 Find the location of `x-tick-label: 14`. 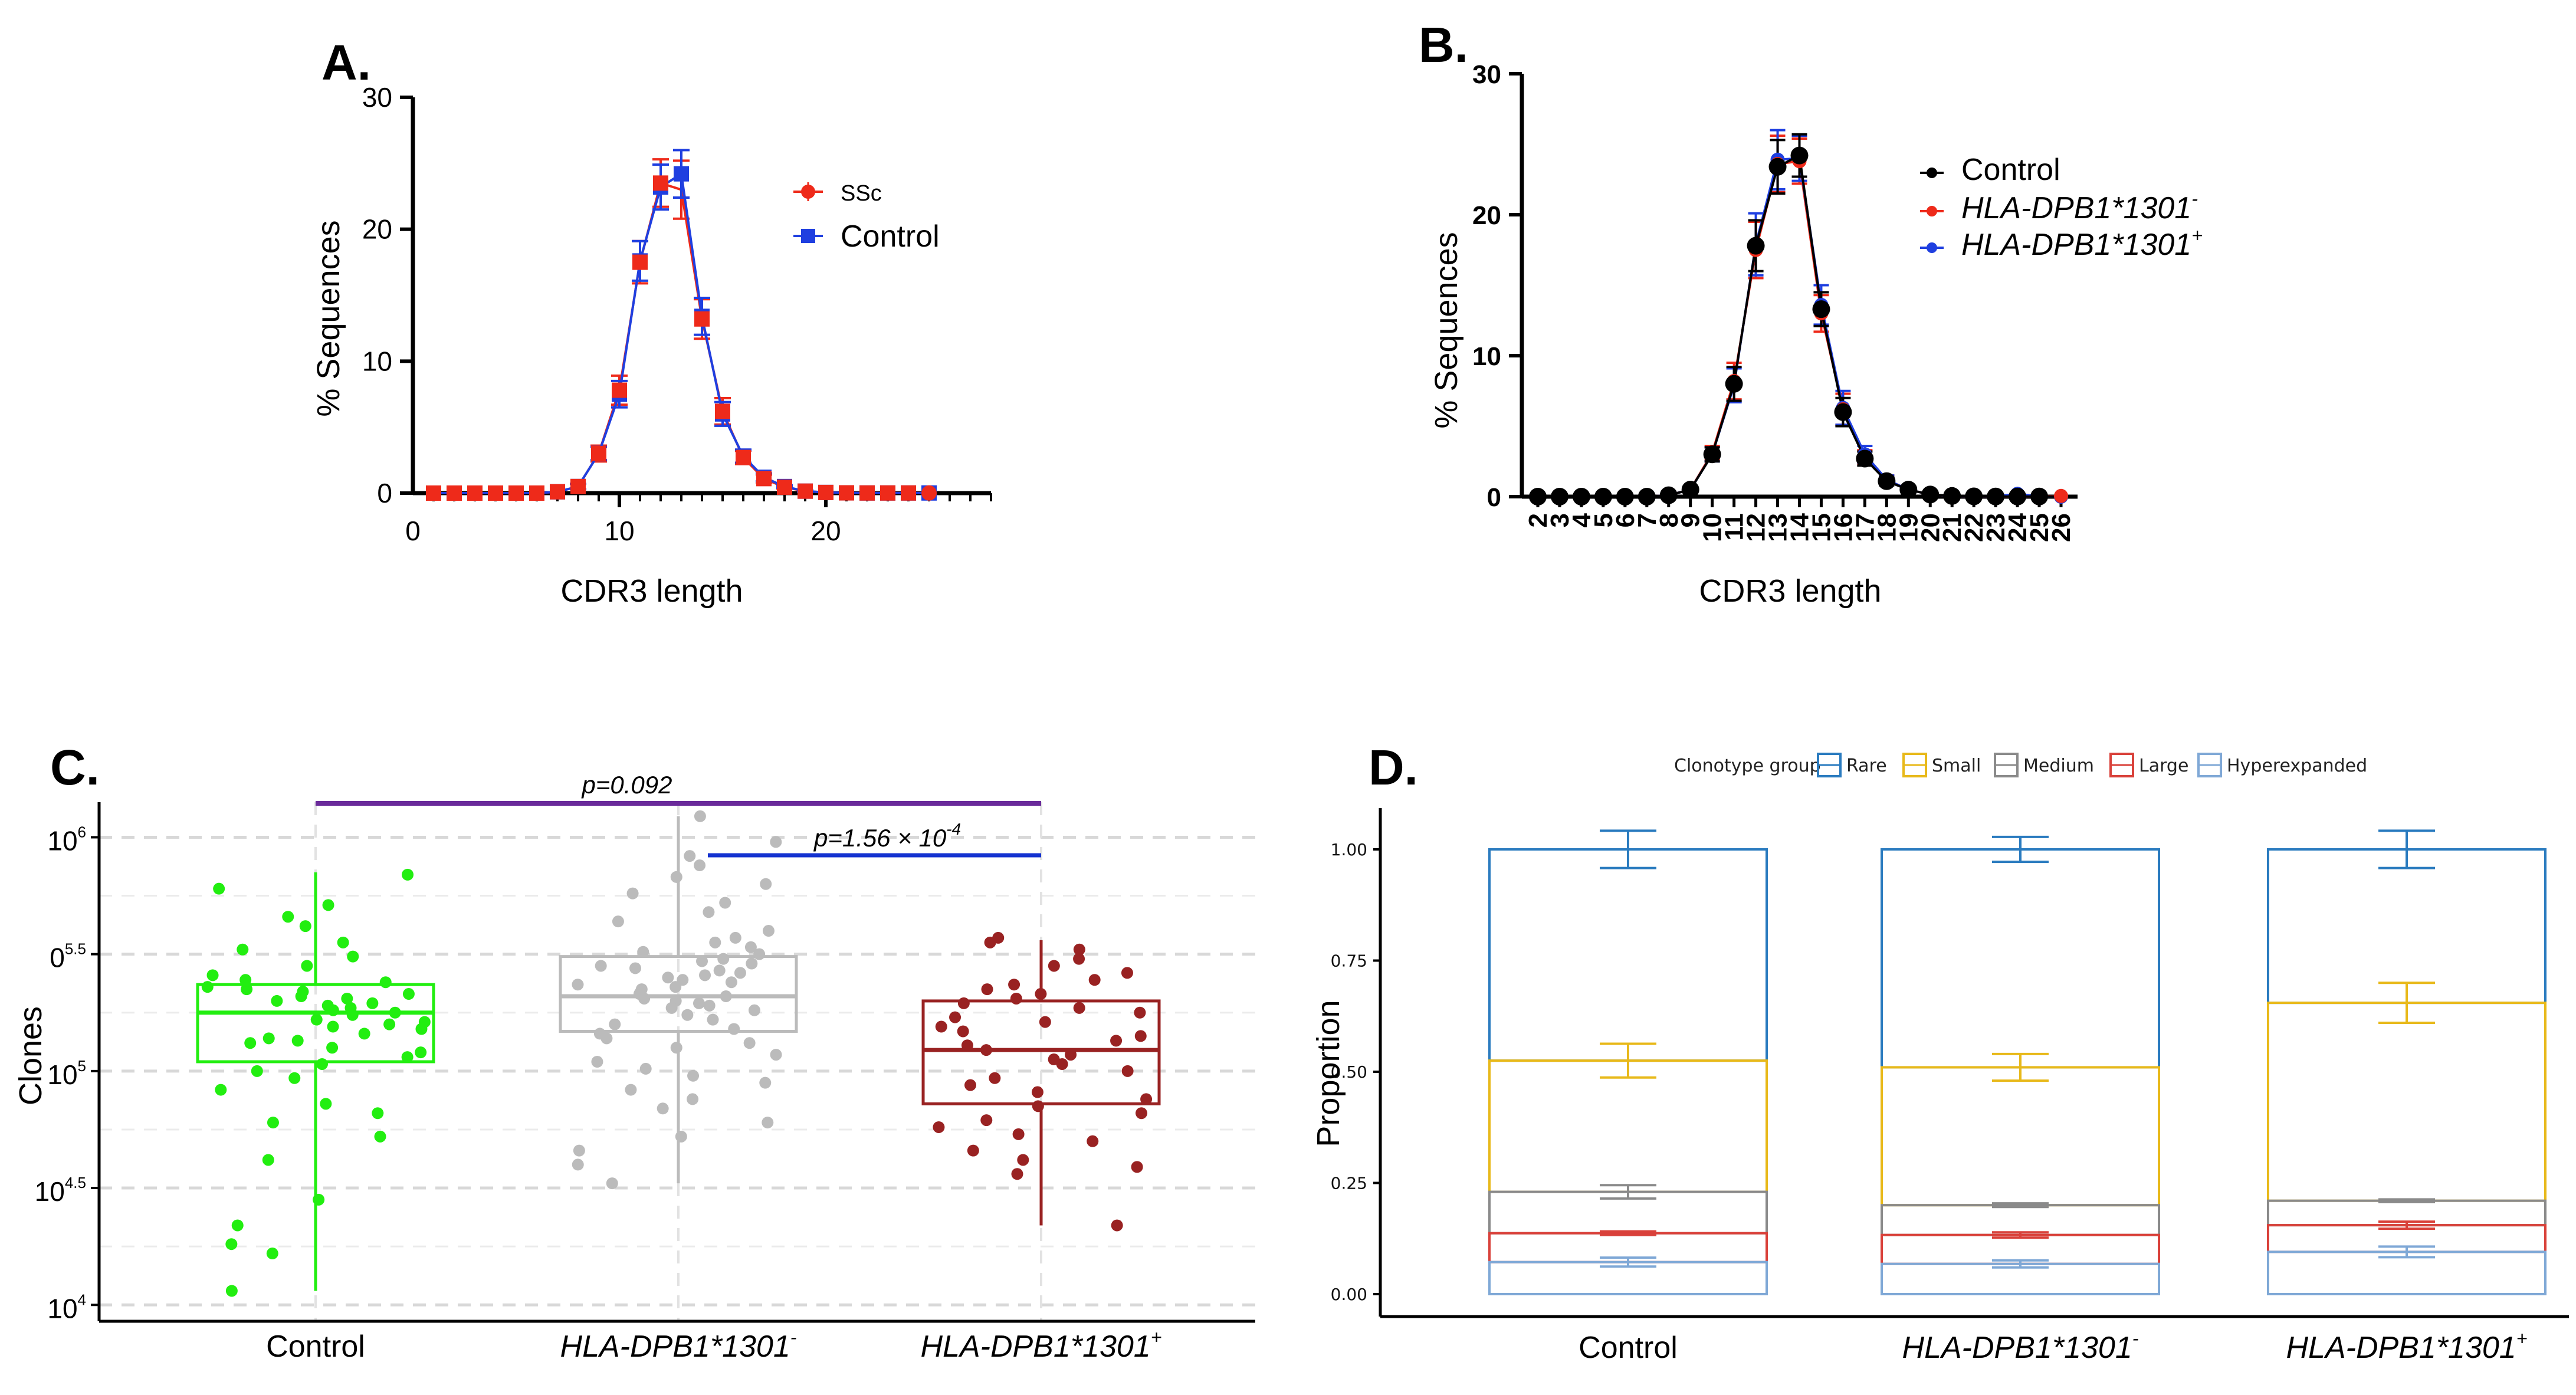

x-tick-label: 14 is located at coordinates (1800, 527).